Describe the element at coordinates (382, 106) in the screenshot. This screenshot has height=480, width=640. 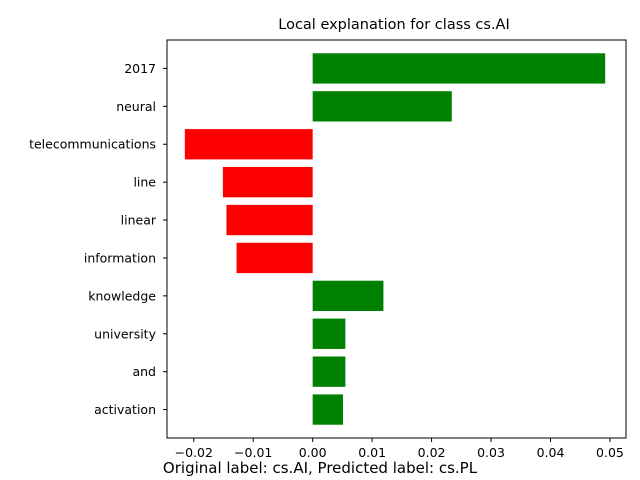
I see `bar-neural` at that location.